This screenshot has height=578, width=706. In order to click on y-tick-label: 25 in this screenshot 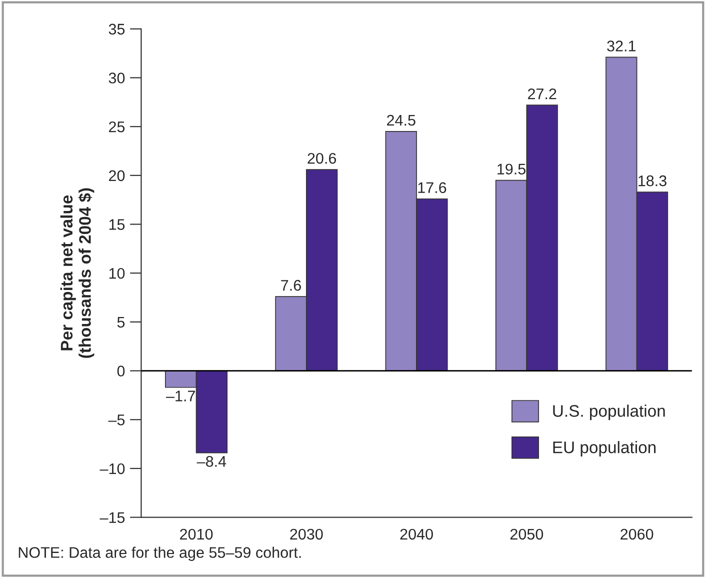, I will do `click(117, 126)`.